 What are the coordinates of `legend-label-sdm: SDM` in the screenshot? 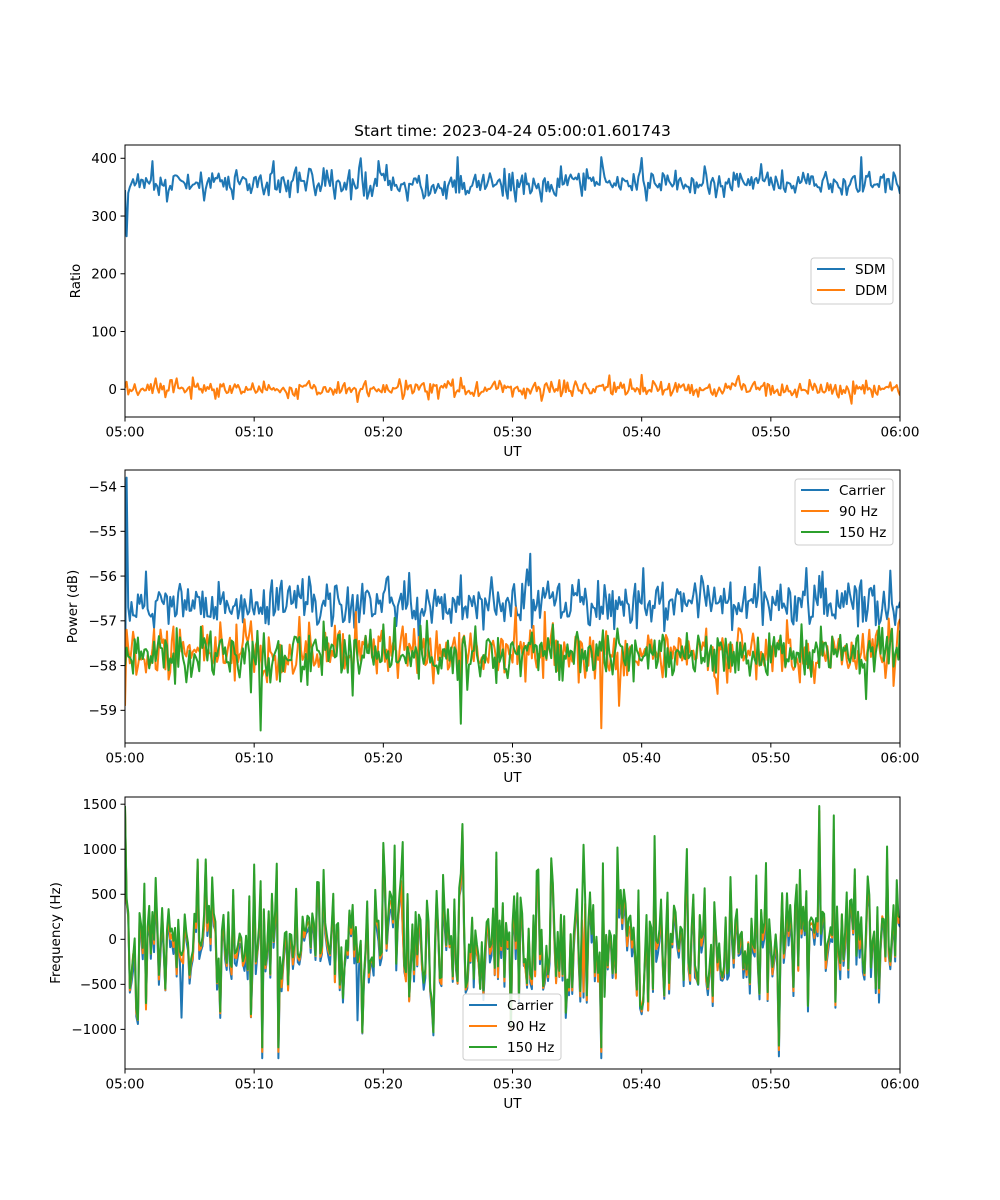 It's located at (870, 270).